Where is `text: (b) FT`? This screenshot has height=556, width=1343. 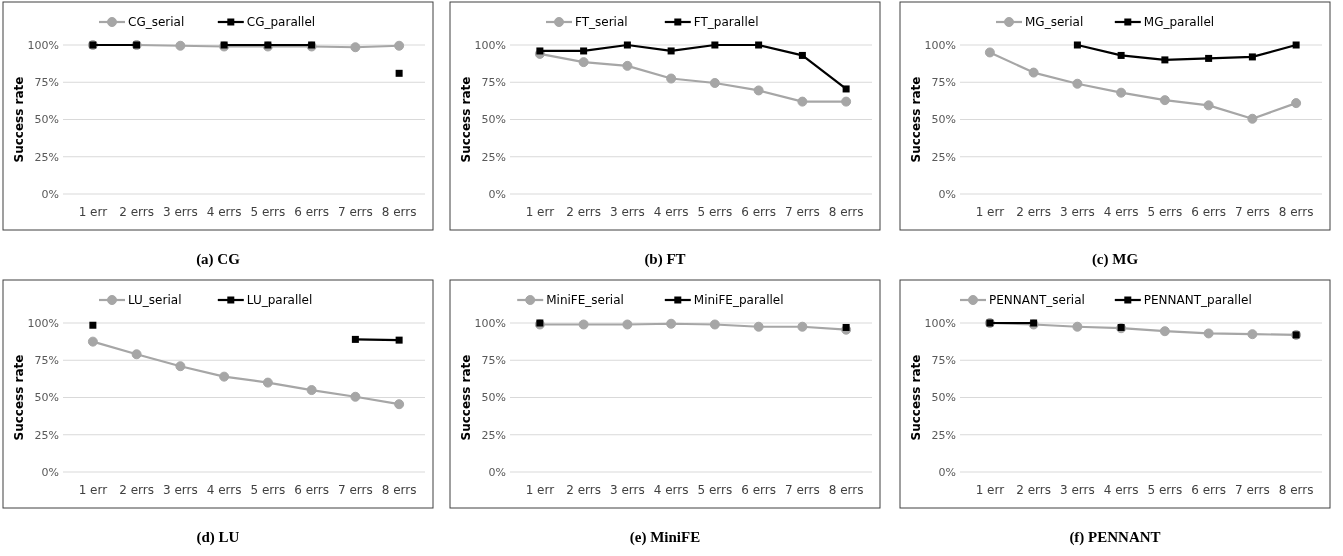 text: (b) FT is located at coordinates (665, 259).